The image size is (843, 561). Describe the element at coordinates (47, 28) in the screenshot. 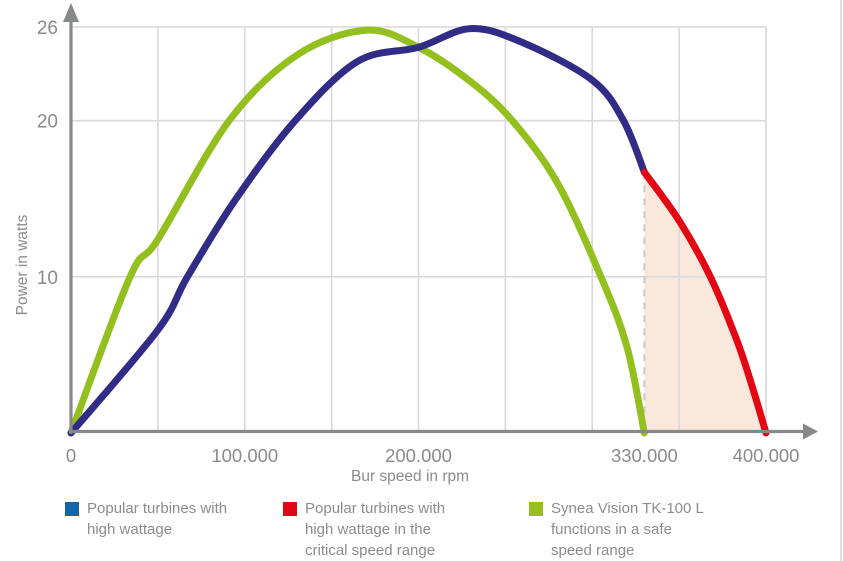

I see `y-tick-label: 26` at that location.